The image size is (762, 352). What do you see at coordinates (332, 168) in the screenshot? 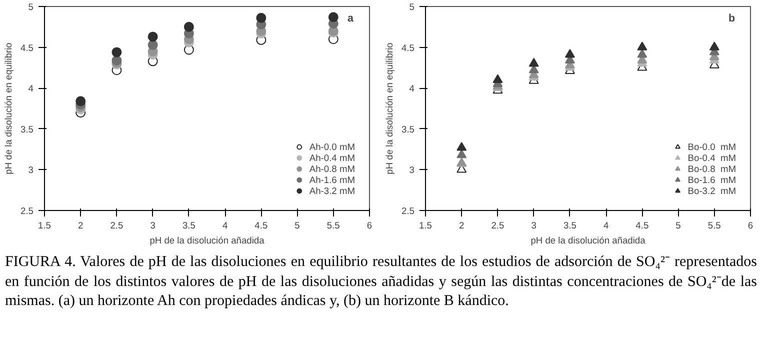
I see `legend-label: Ah-0.8 mM` at bounding box center [332, 168].